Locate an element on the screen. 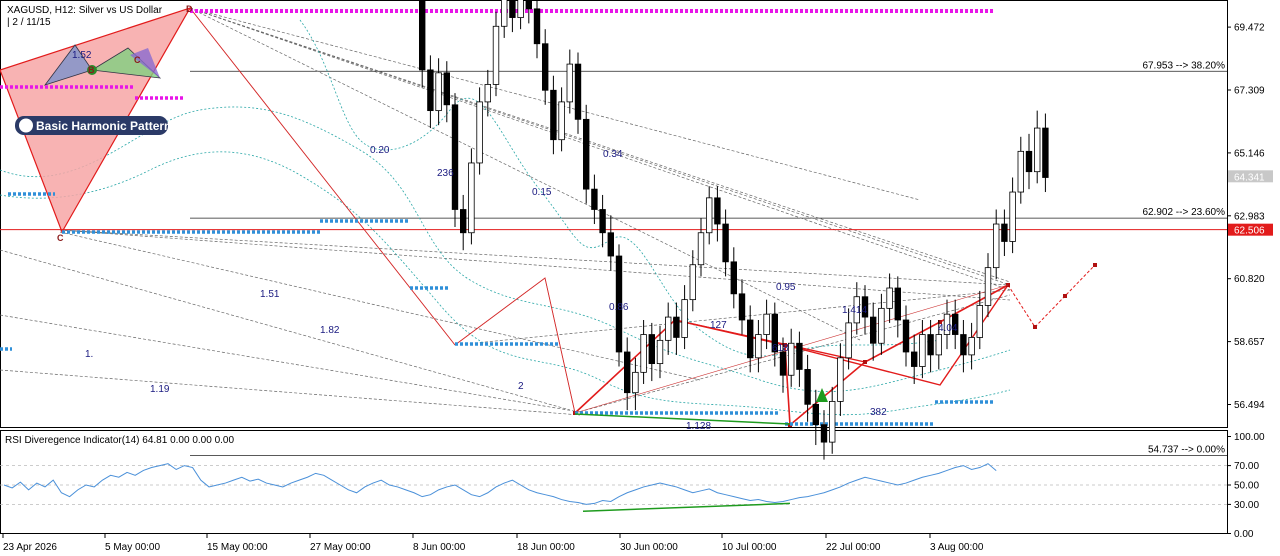 This screenshot has width=1280, height=556. symbol-title: XAGUSD, H12: Silver vs US Dollar is located at coordinates (85, 10).